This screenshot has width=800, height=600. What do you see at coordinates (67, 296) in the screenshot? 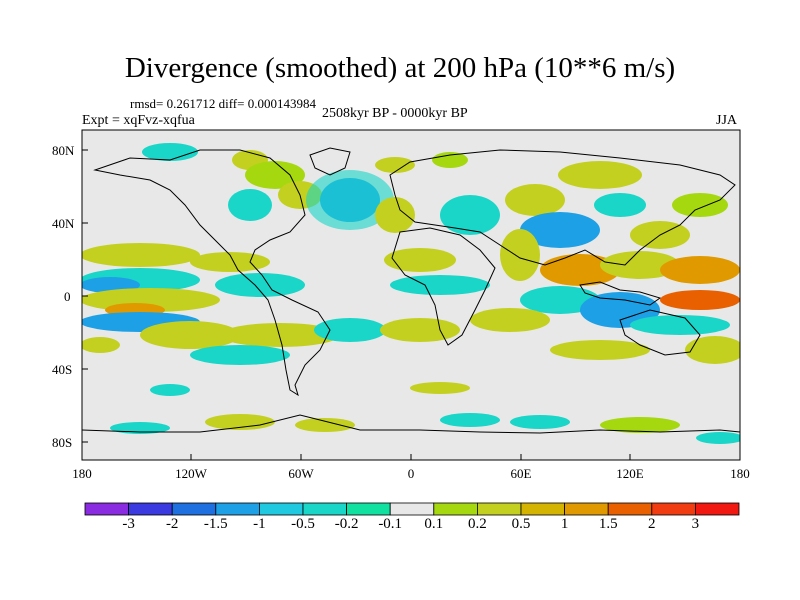
I see `y-label-equator: 0` at bounding box center [67, 296].